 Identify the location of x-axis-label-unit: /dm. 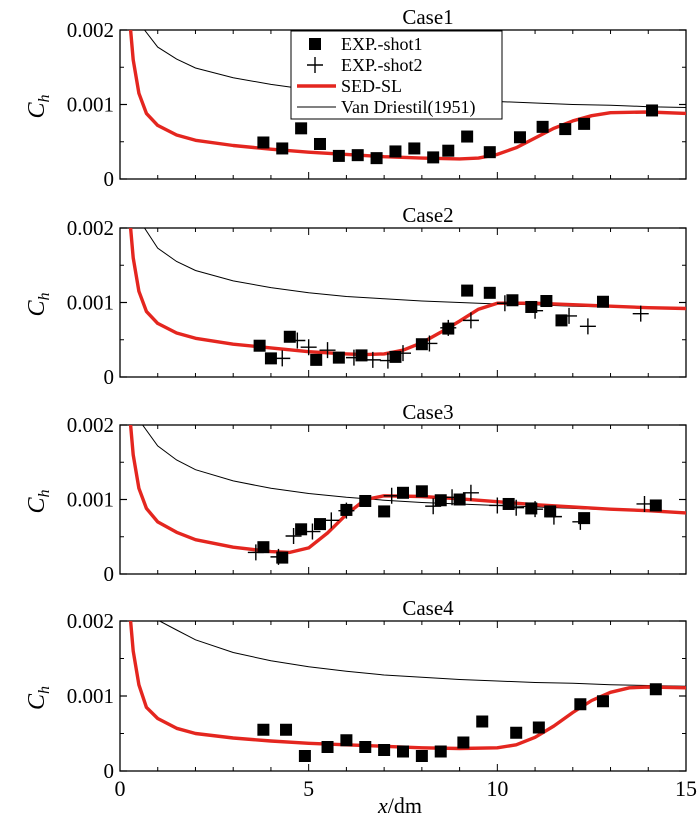
(405, 805).